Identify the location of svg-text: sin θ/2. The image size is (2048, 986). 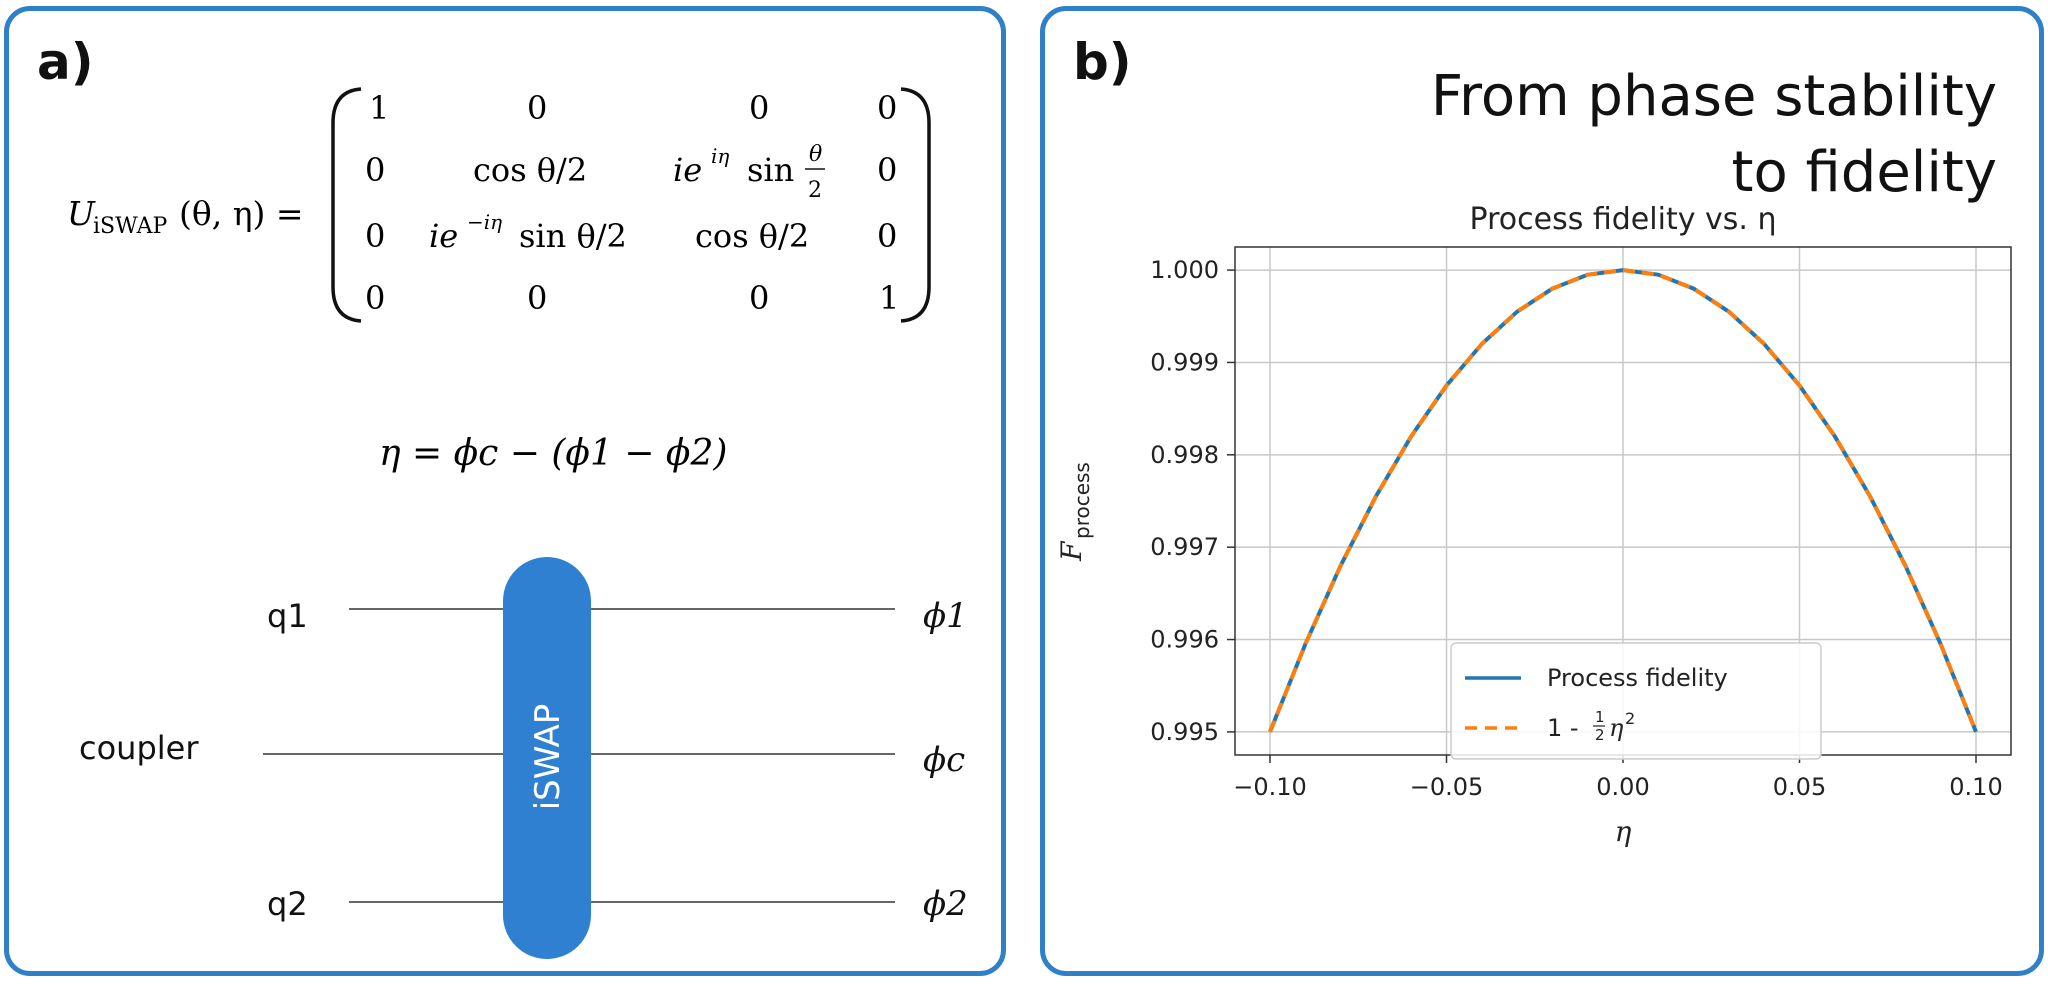
(573, 236).